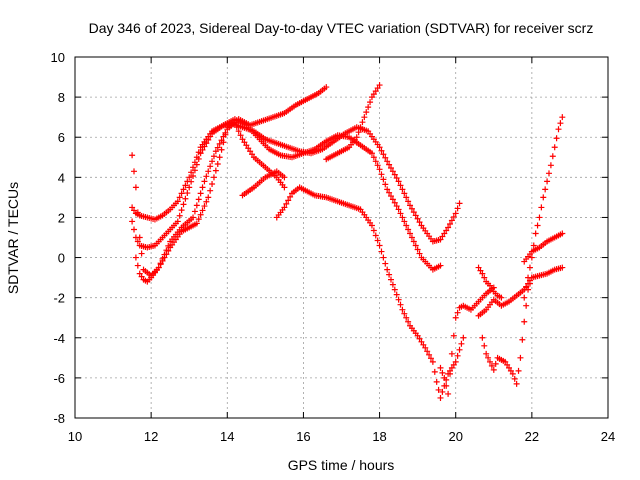  I want to click on x-tick-label: 20, so click(455, 436).